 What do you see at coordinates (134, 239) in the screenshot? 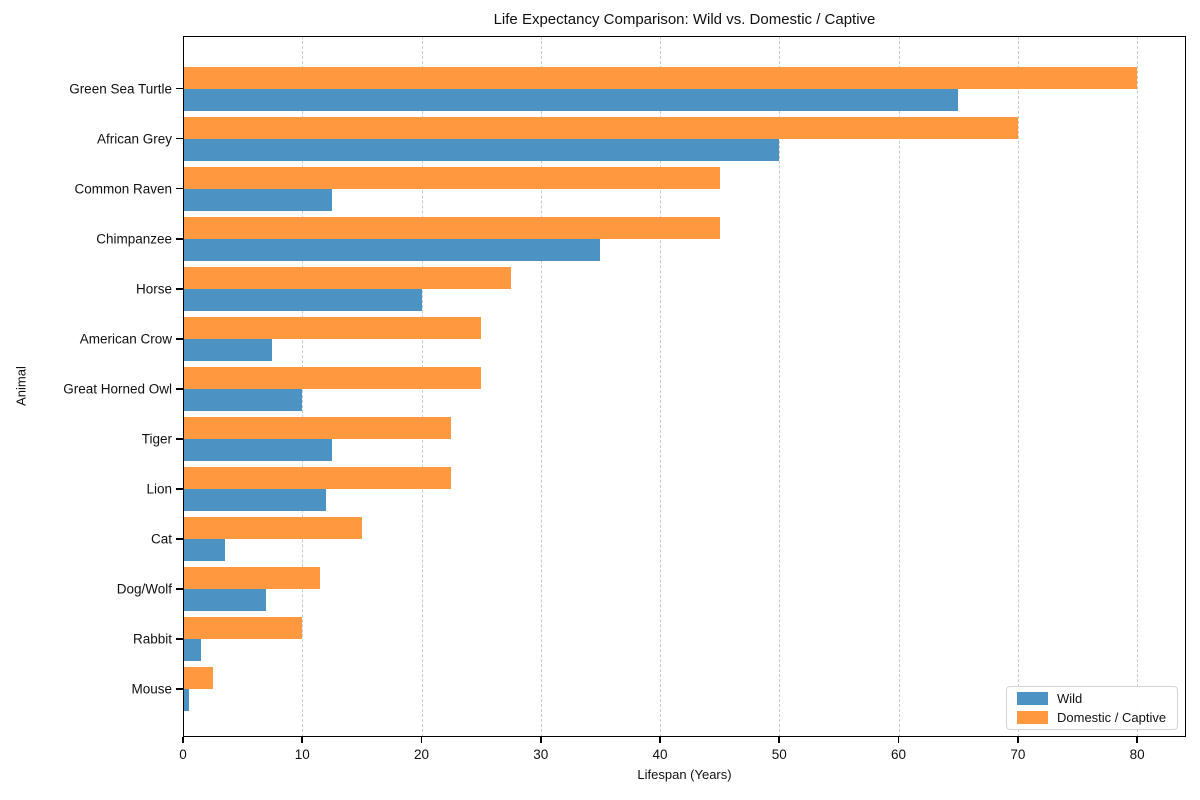
I see `y-tick-label: Chimpanzee` at bounding box center [134, 239].